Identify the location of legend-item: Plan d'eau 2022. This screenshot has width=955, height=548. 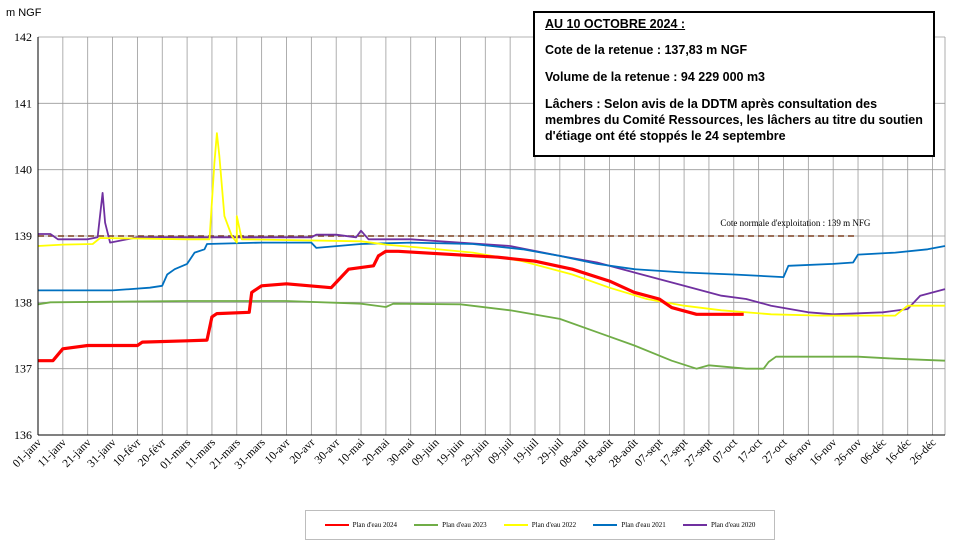
(540, 525).